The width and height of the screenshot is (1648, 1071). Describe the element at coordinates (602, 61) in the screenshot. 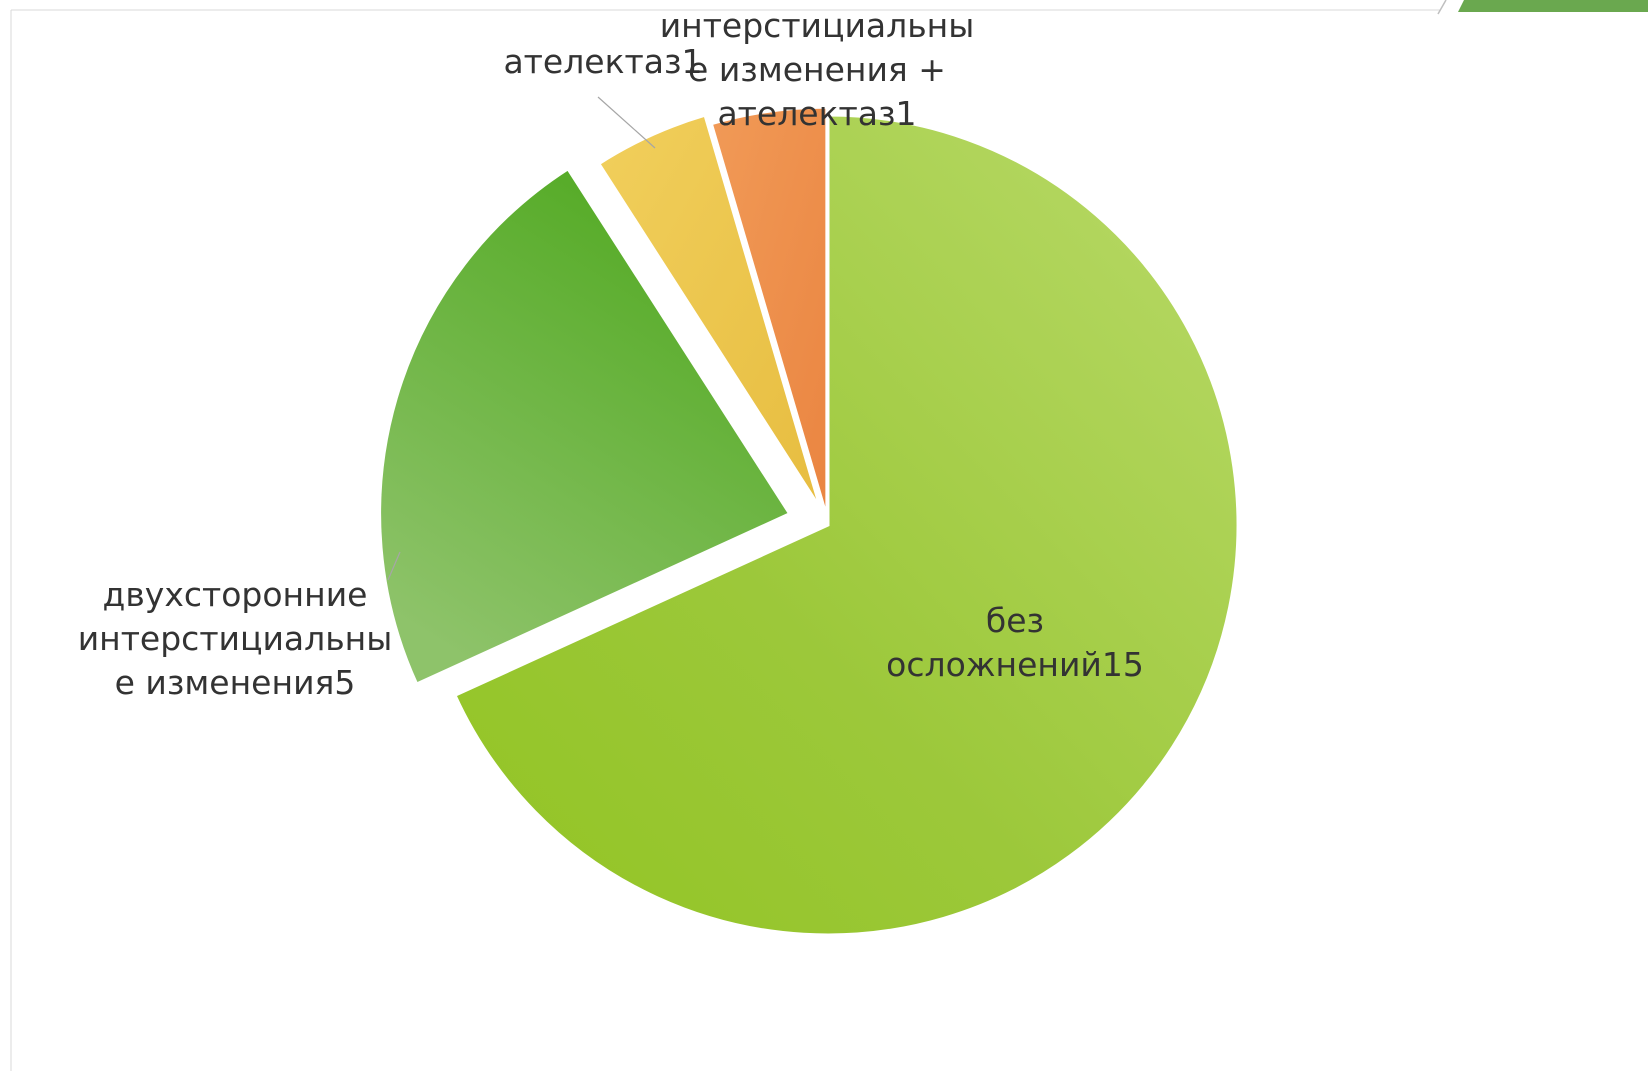

I see `slice-label-3: ателектаз1` at that location.